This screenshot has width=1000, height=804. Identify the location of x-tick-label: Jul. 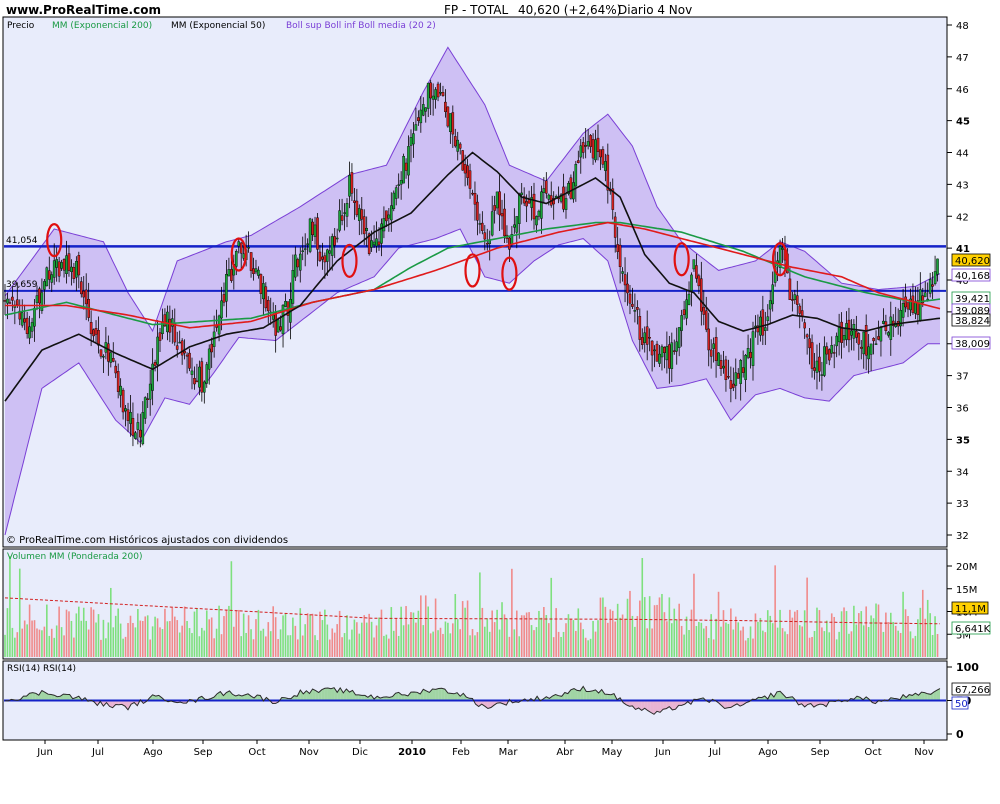
(97, 752).